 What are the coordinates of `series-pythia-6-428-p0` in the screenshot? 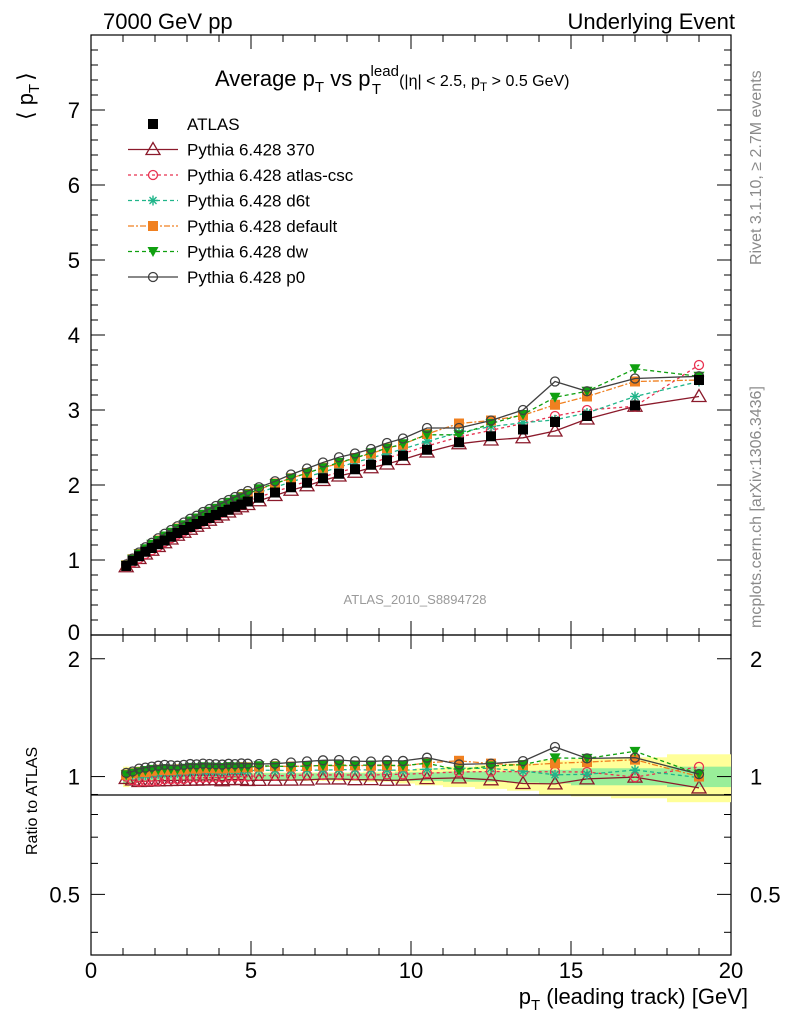 It's located at (413, 470).